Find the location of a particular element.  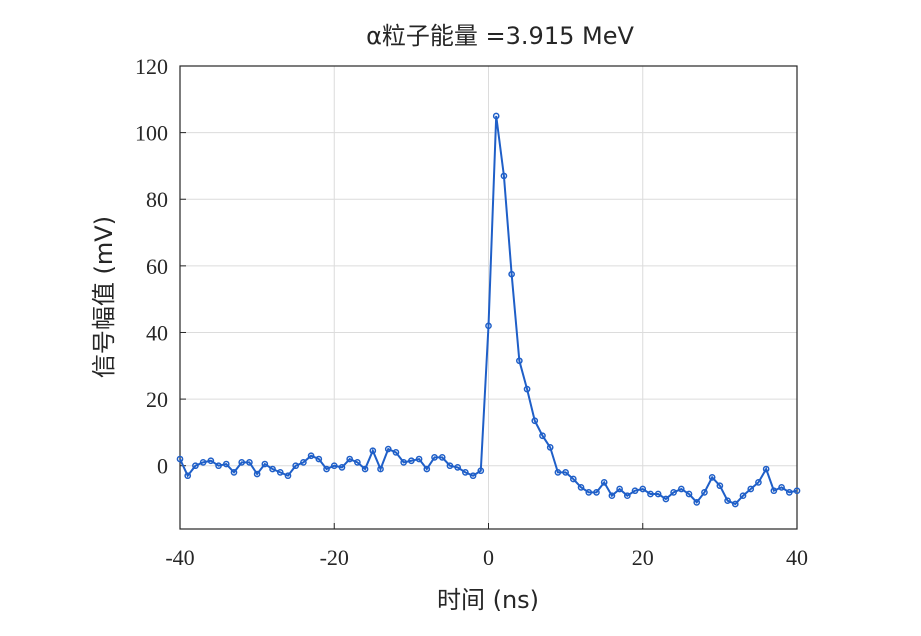

y-tick-label: 120 is located at coordinates (151, 66).